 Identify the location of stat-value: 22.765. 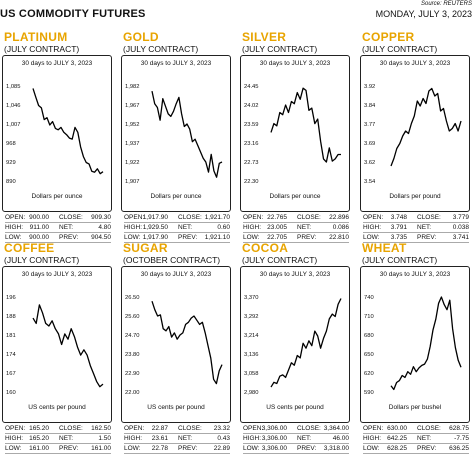
(277, 217).